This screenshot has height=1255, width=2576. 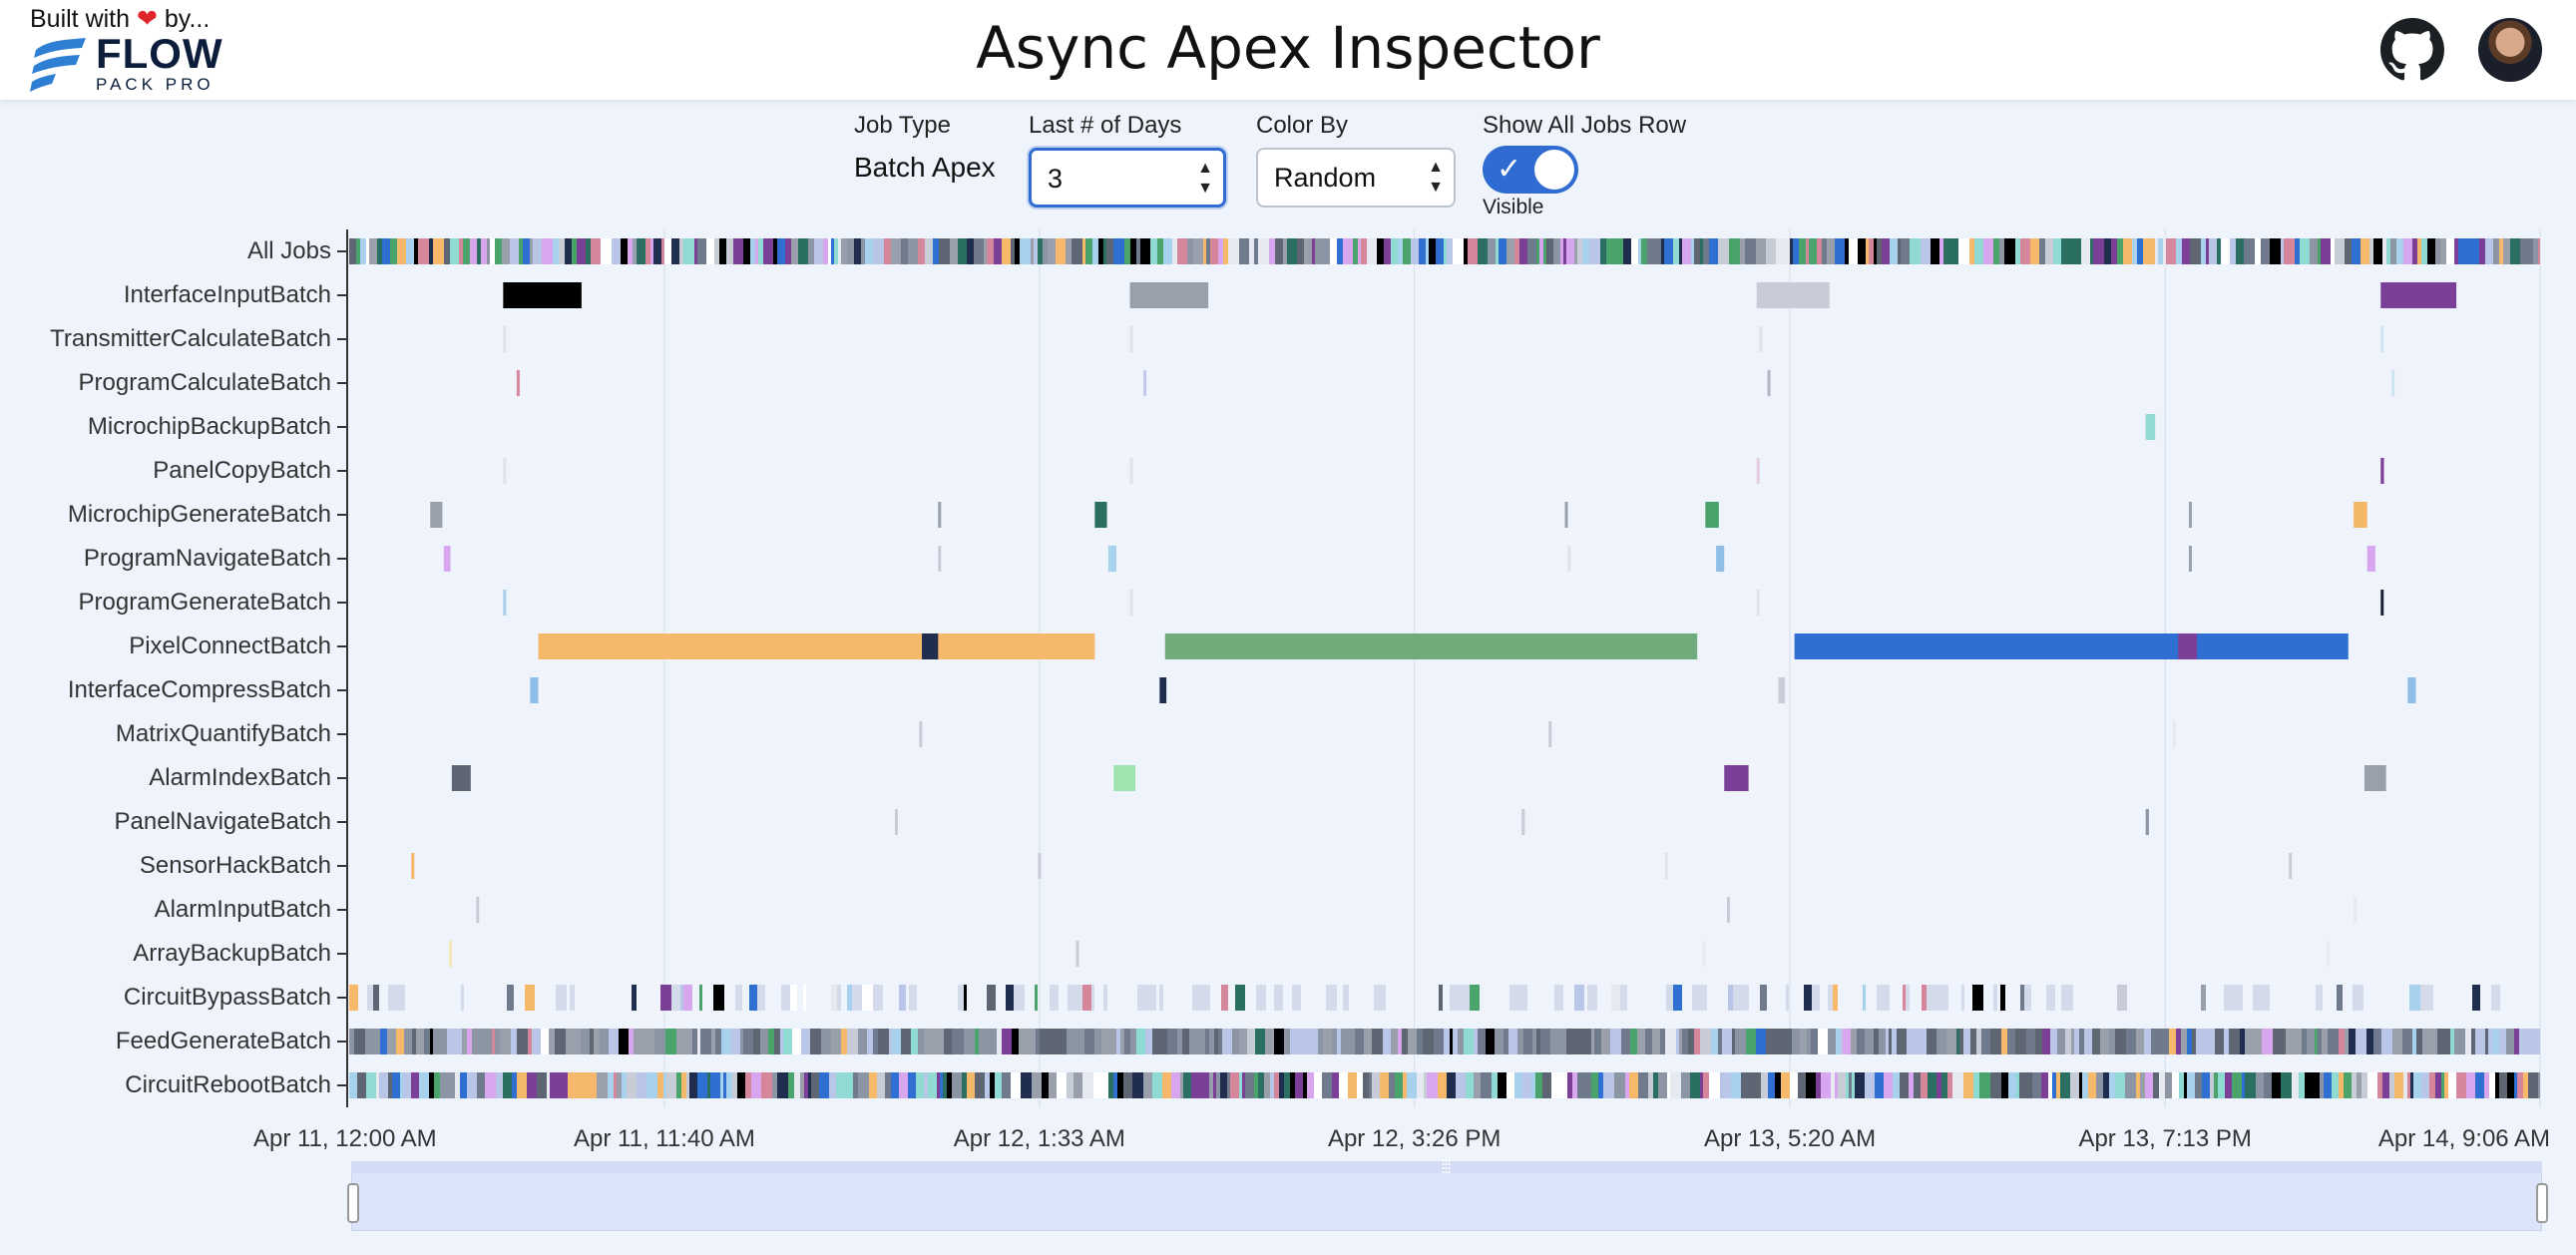 What do you see at coordinates (1446, 1167) in the screenshot?
I see `slider-grip-icon: ⁞⁞⁞` at bounding box center [1446, 1167].